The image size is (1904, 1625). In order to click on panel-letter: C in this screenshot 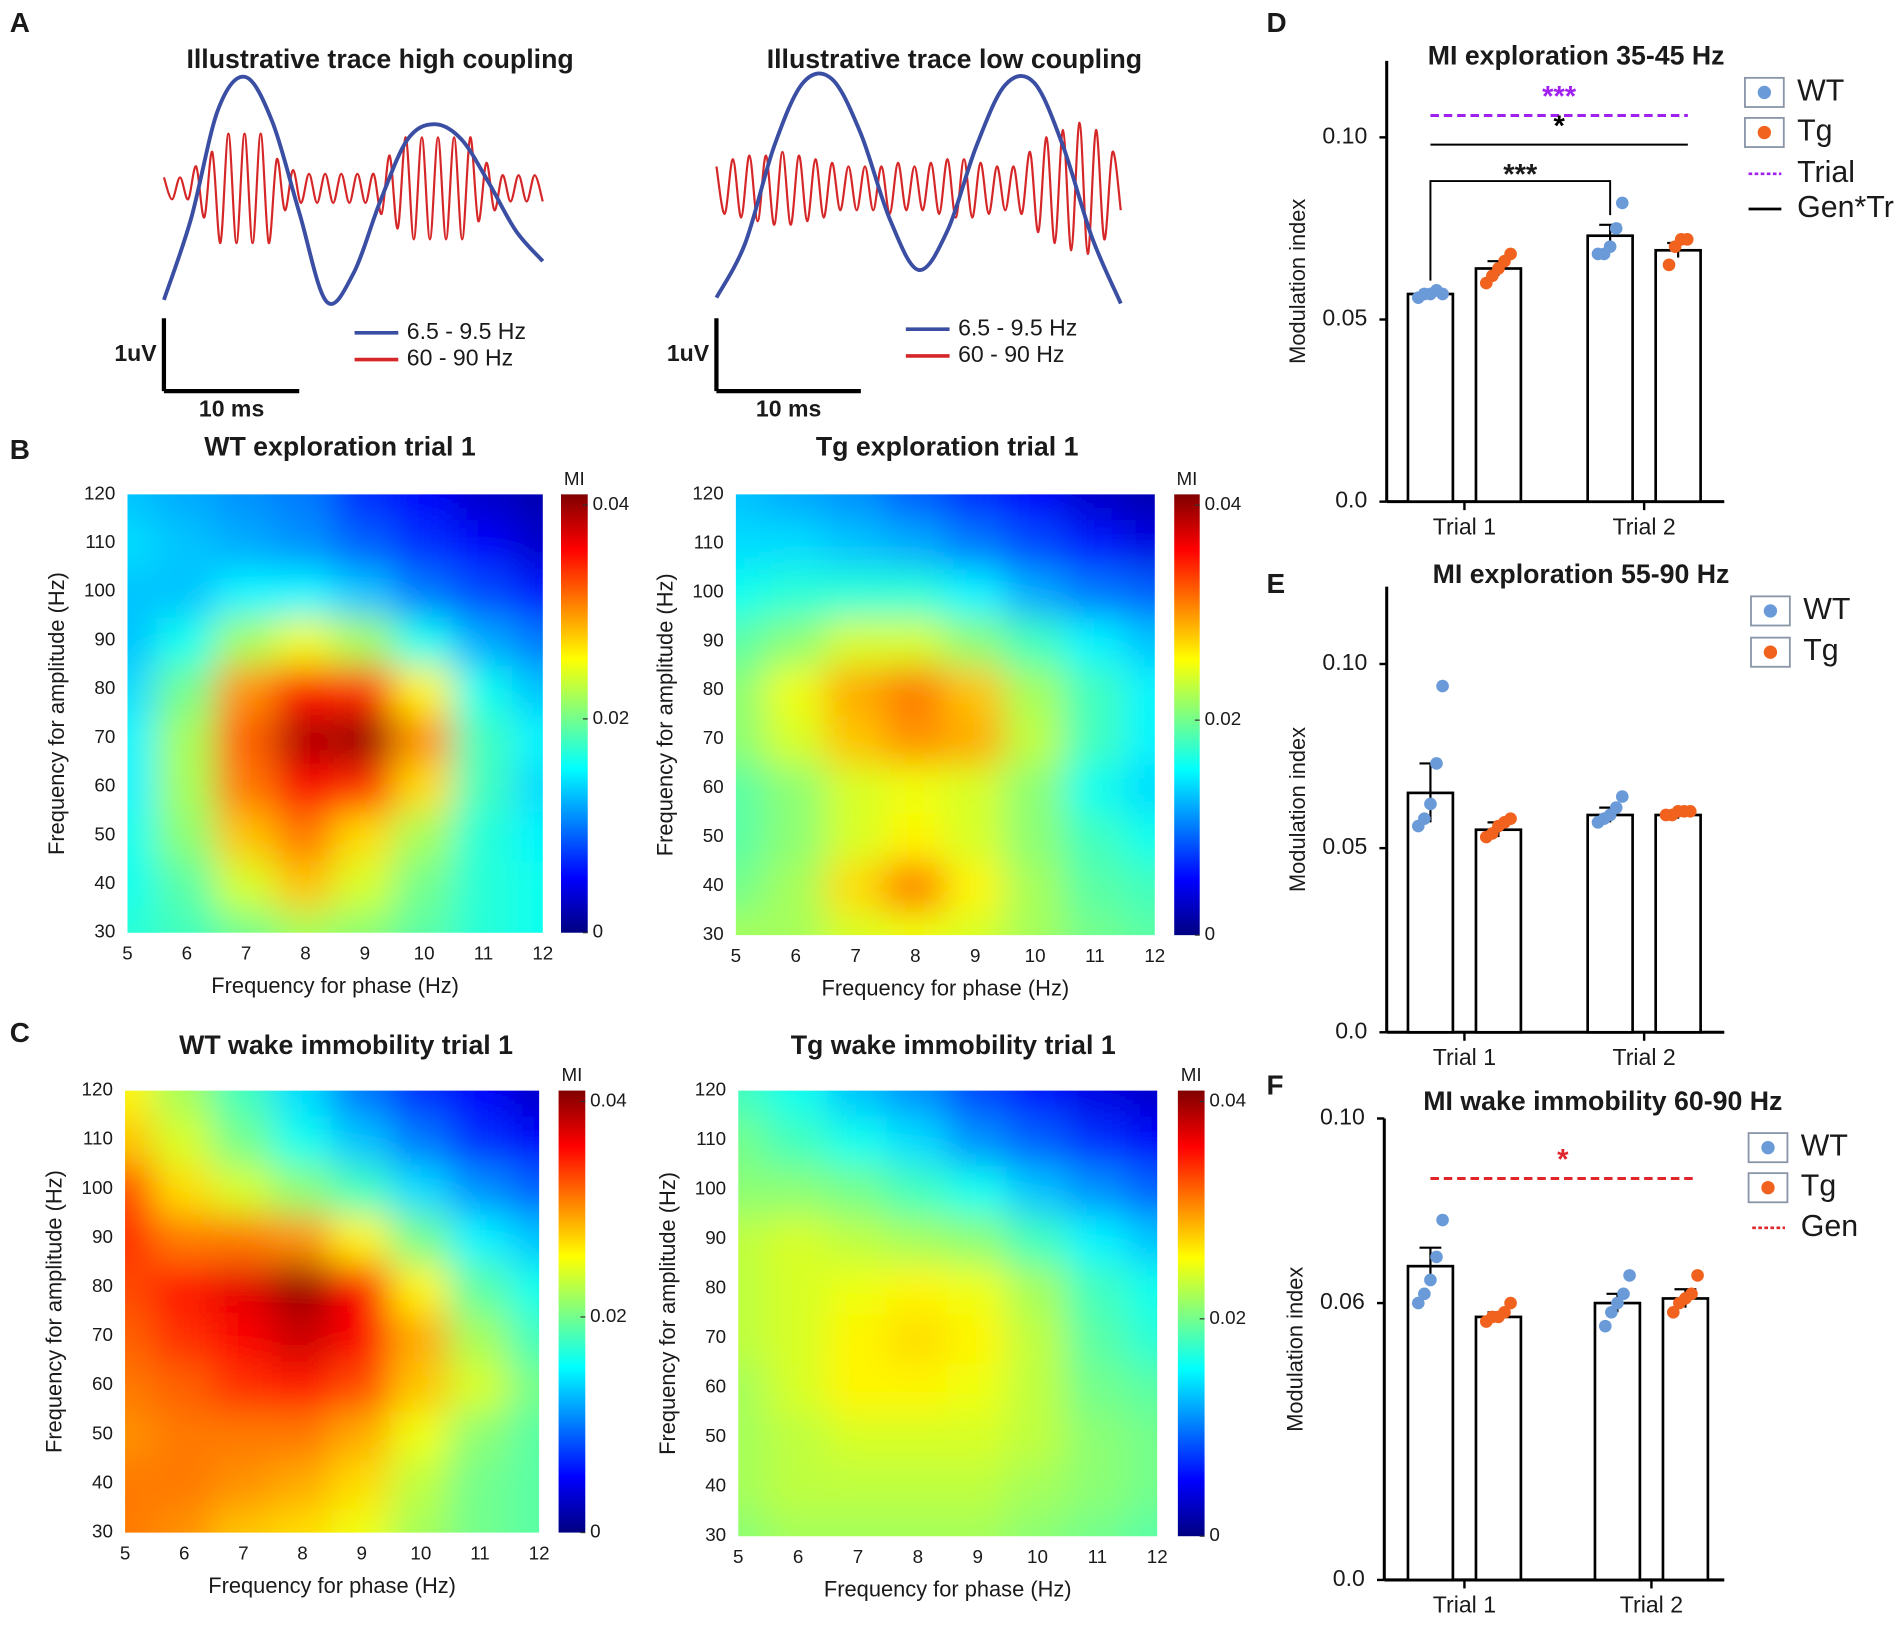, I will do `click(20, 1032)`.